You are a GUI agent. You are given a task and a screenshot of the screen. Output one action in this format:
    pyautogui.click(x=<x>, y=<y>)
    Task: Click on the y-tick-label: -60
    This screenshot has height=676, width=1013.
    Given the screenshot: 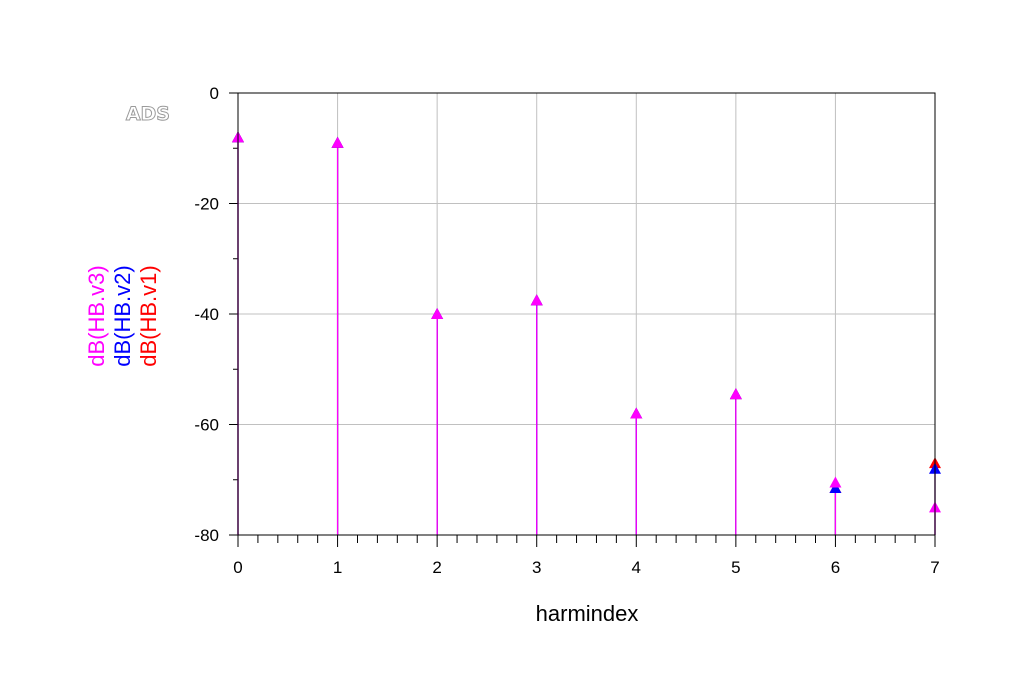 What is the action you would take?
    pyautogui.click(x=206, y=425)
    